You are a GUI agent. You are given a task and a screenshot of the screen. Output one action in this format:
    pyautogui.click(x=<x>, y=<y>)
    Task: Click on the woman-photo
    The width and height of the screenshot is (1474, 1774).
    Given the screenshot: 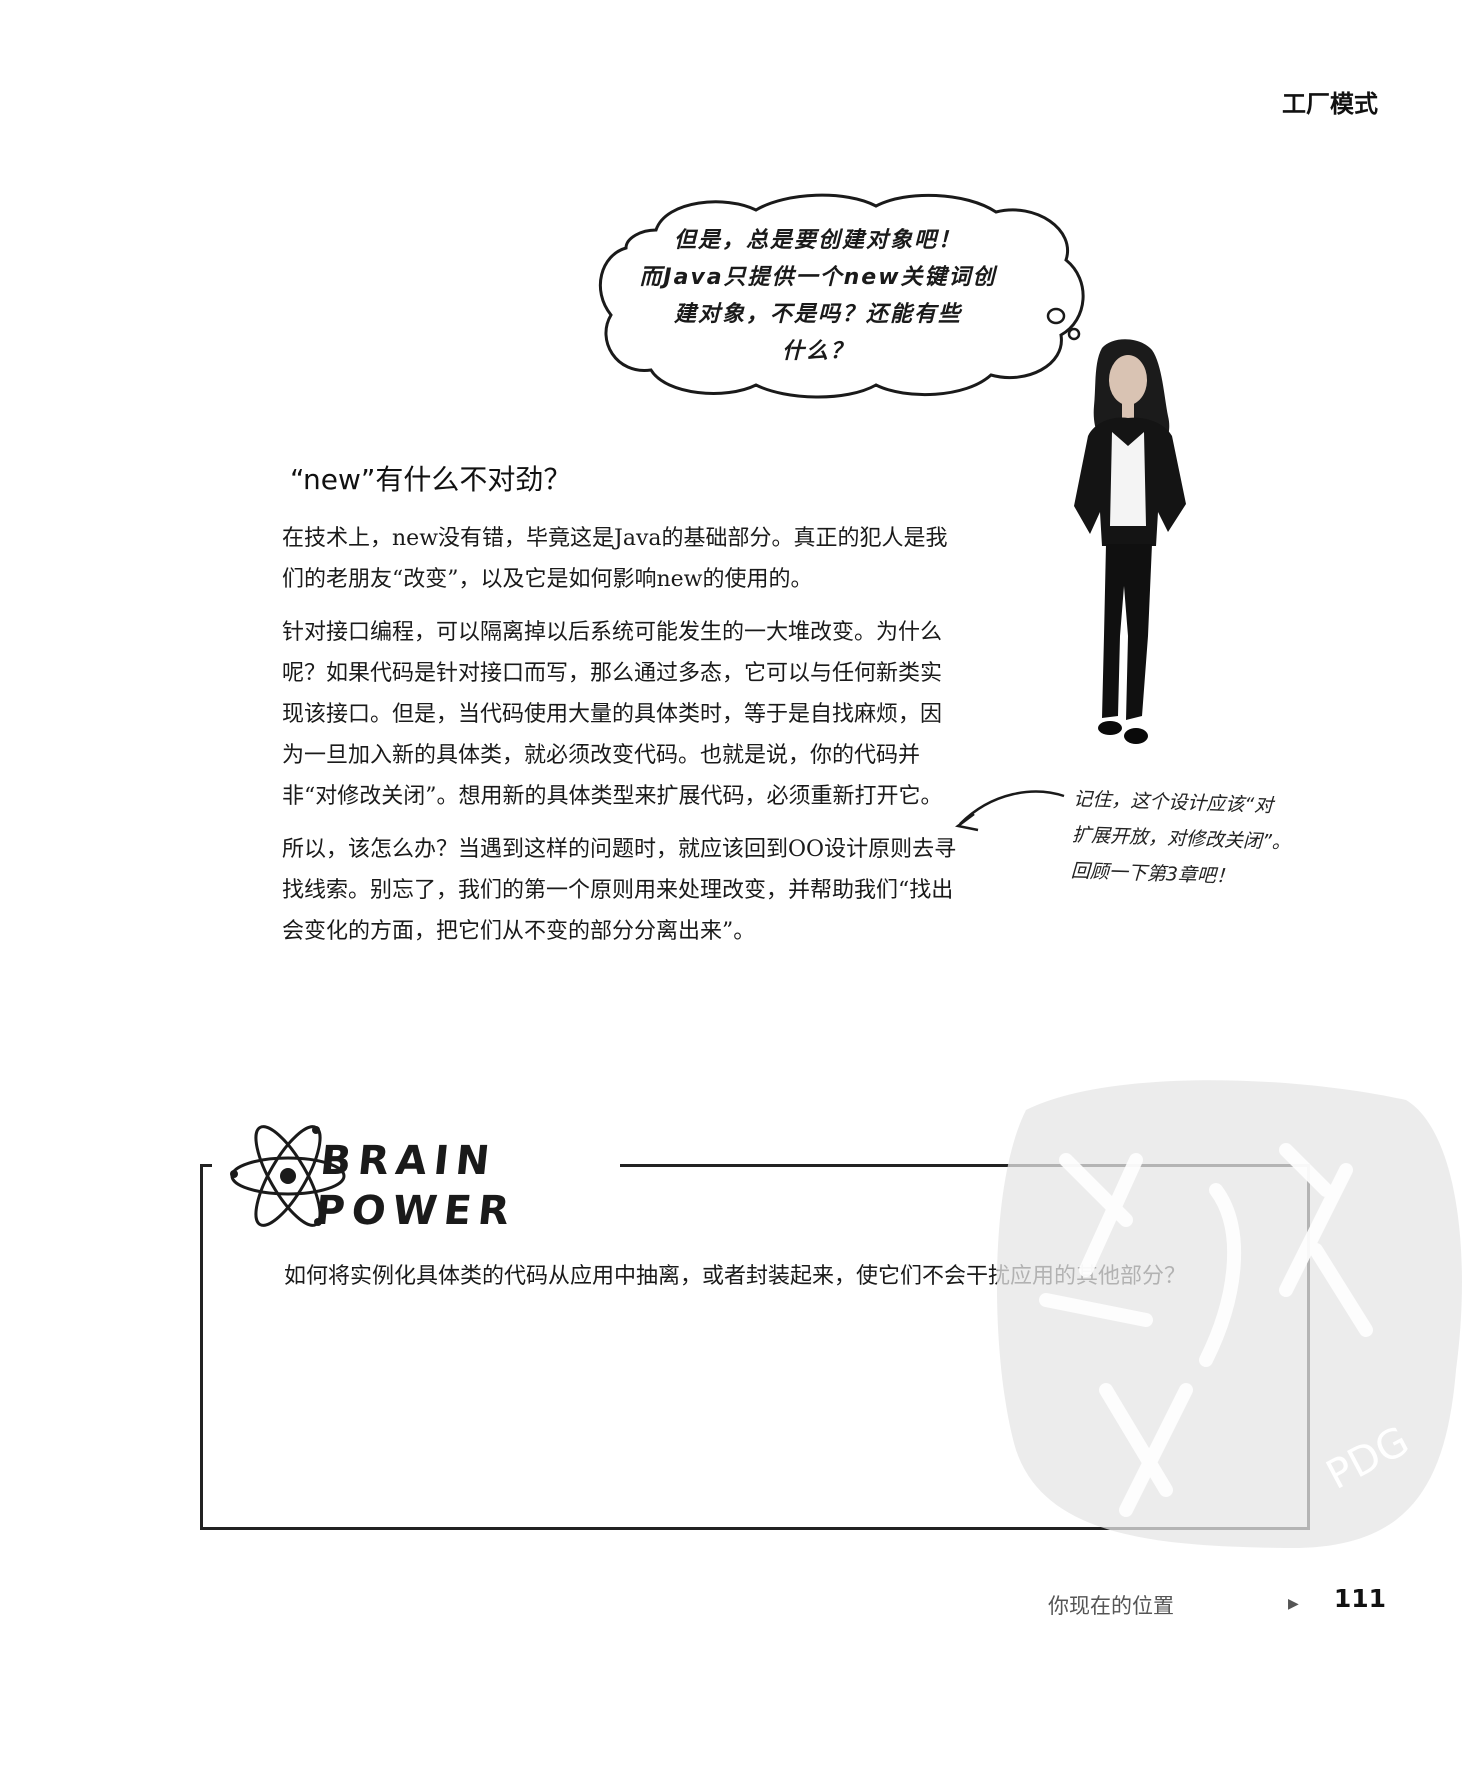 What is the action you would take?
    pyautogui.click(x=1130, y=541)
    